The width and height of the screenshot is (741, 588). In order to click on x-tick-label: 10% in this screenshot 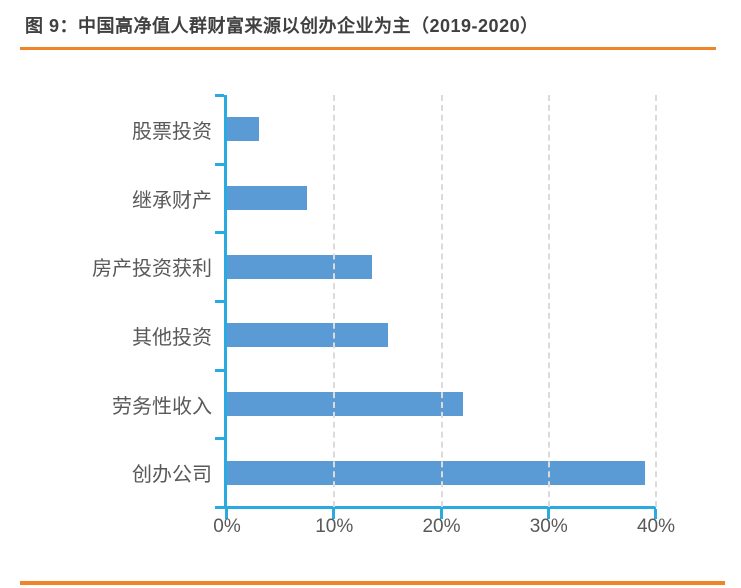, I will do `click(334, 526)`.